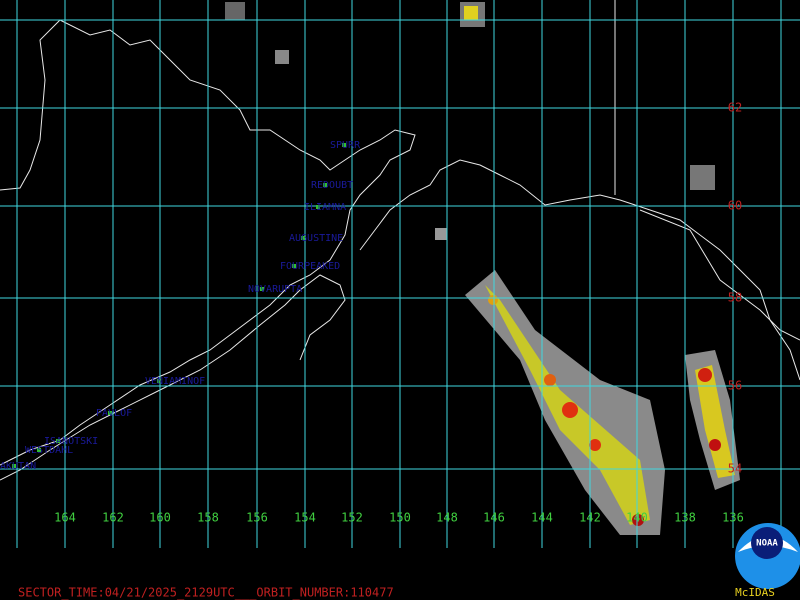  I want to click on longitude-label: 164, so click(65, 518).